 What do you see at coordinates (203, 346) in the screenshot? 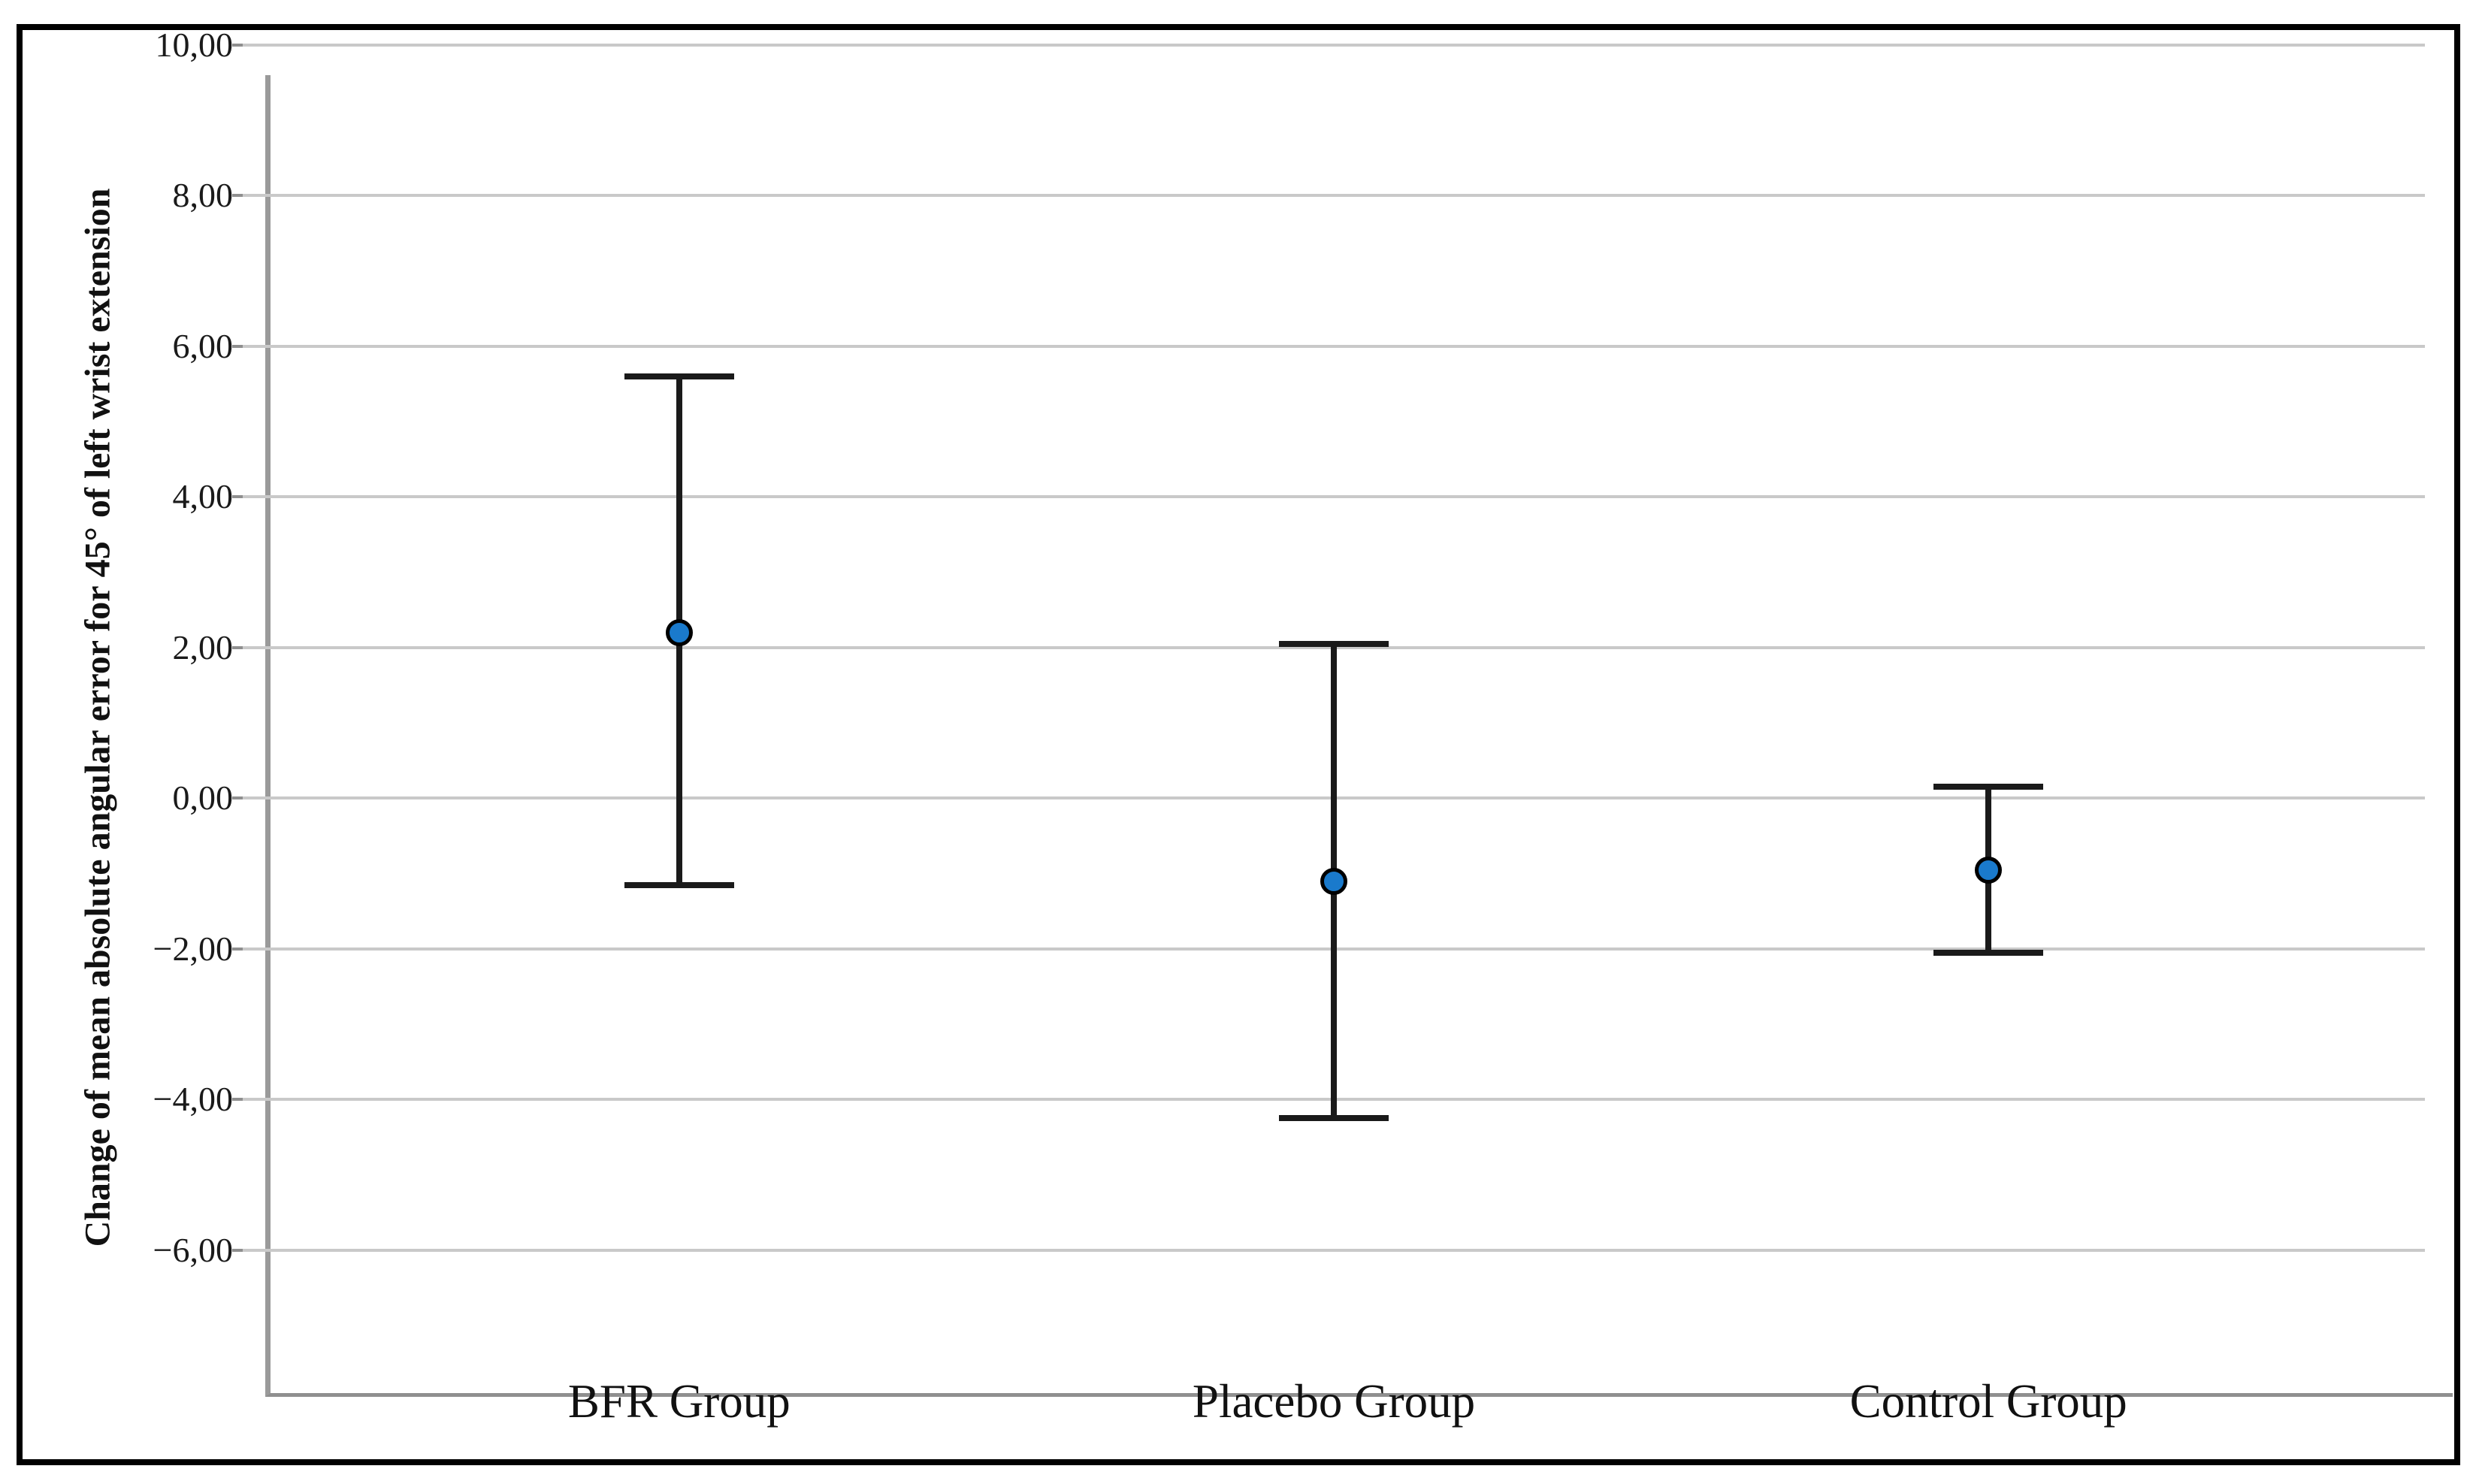
I see `y-tick-label: 6,00` at bounding box center [203, 346].